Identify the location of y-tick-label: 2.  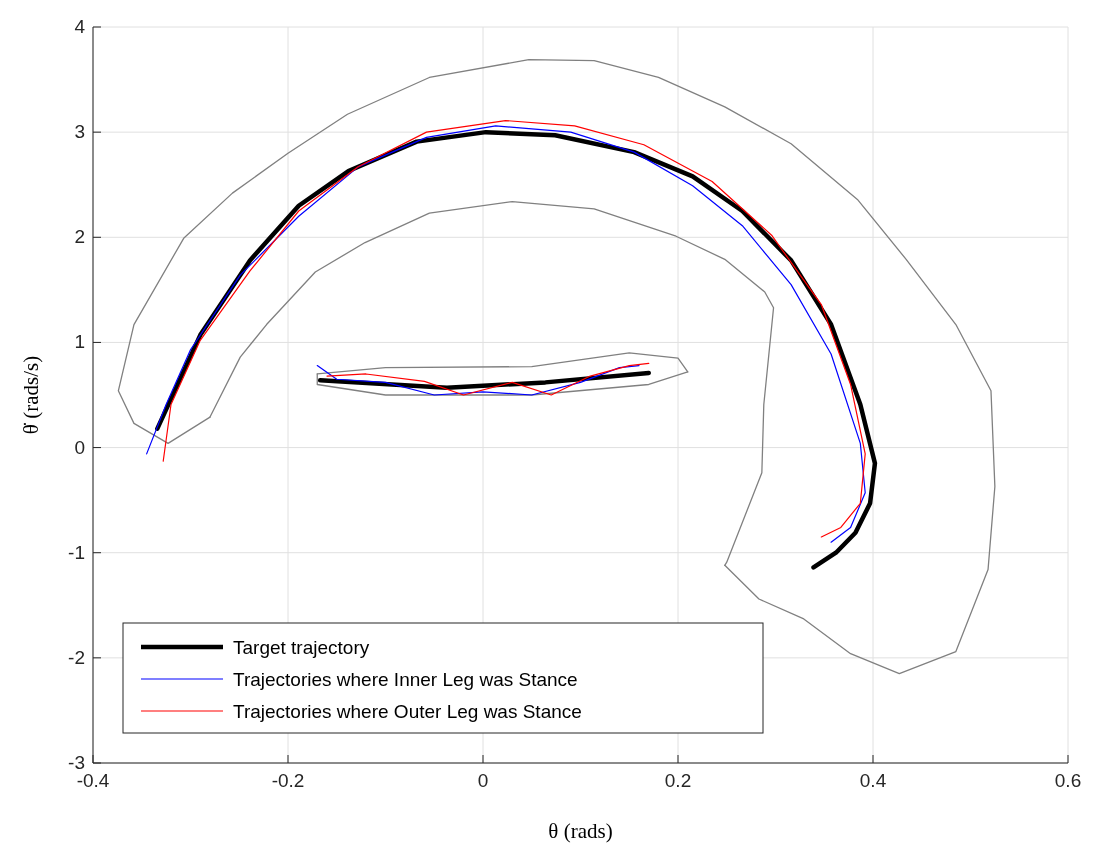
(79, 237).